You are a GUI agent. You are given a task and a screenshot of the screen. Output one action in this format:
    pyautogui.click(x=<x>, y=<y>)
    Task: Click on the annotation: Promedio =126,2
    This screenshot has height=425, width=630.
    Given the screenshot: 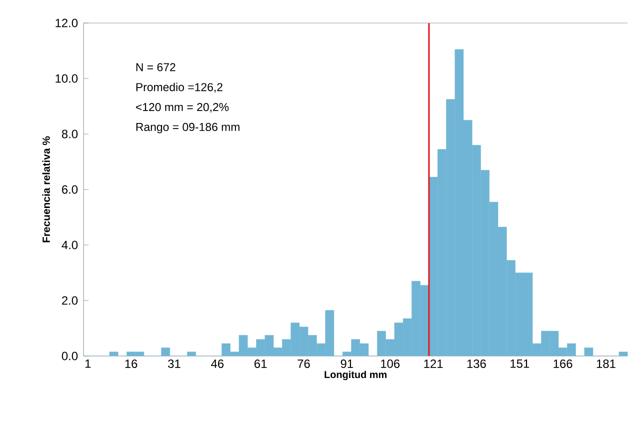 What is the action you would take?
    pyautogui.click(x=179, y=87)
    